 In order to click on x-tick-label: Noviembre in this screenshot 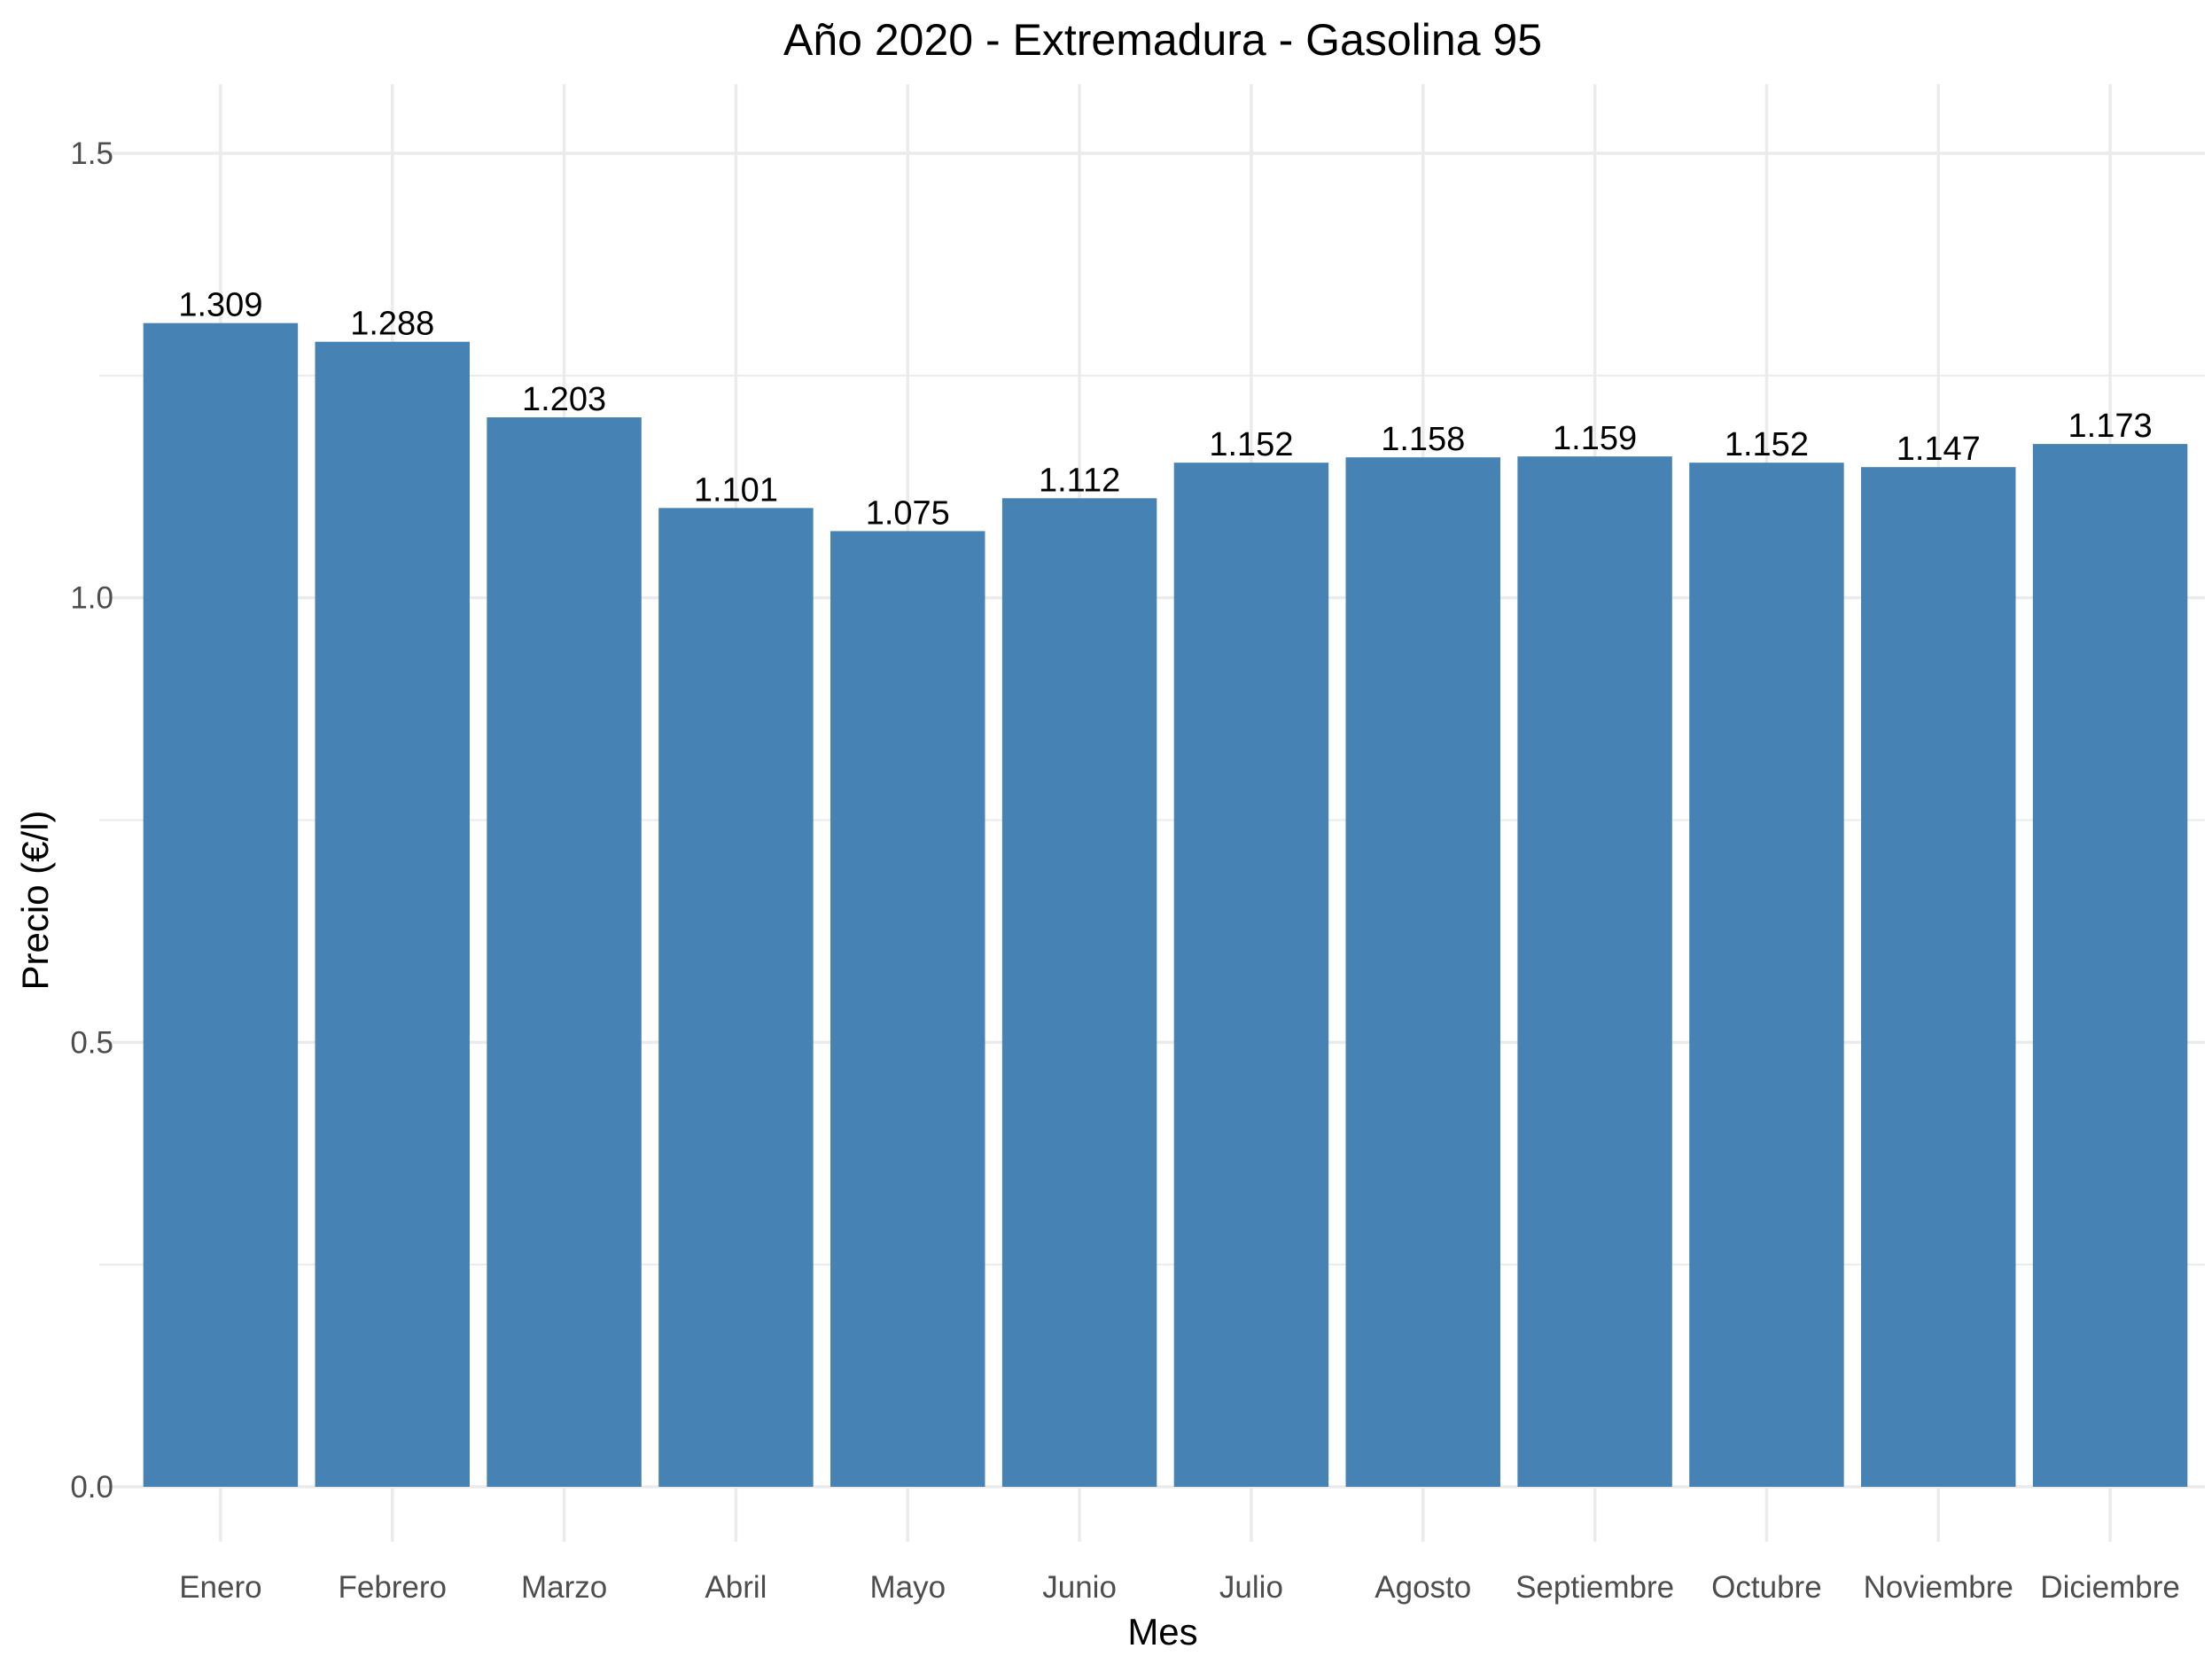, I will do `click(1938, 1588)`.